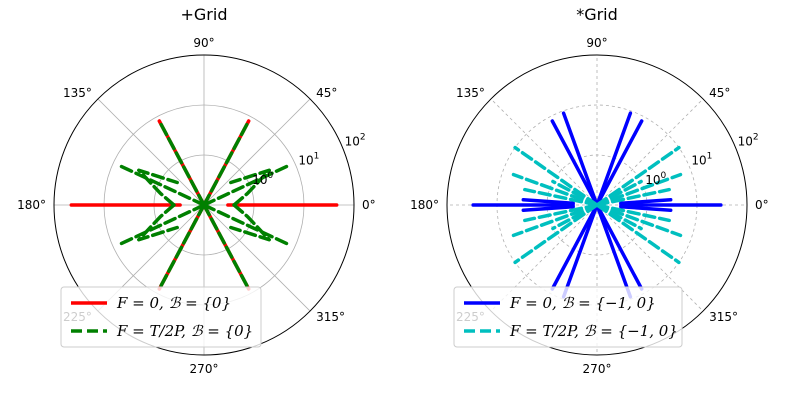 The width and height of the screenshot is (800, 400). I want to click on legend-label: F = T/2P, ℬ = {−1, 0}, so click(593, 331).